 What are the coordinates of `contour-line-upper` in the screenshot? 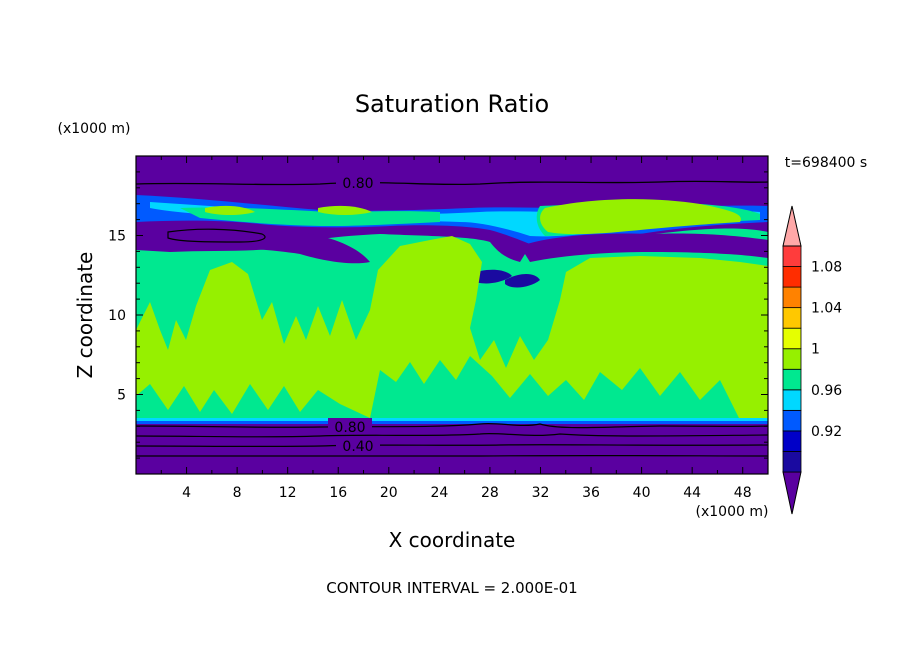 It's located at (452, 183).